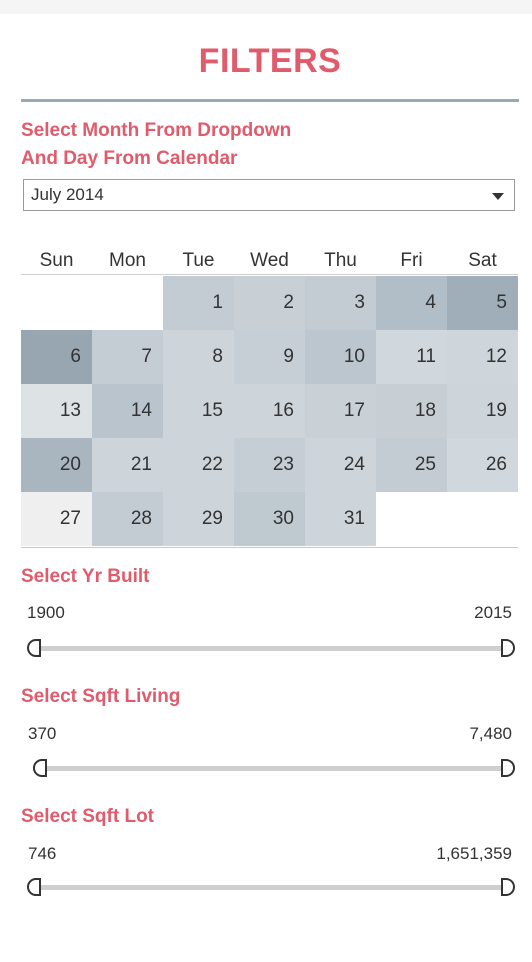  What do you see at coordinates (56, 465) in the screenshot?
I see `calendar-day-20: 20` at bounding box center [56, 465].